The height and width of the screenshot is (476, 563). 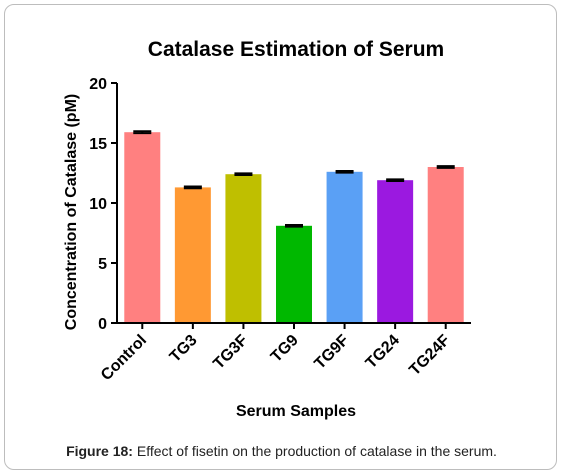 What do you see at coordinates (285, 349) in the screenshot?
I see `x-tick-label: TG9` at bounding box center [285, 349].